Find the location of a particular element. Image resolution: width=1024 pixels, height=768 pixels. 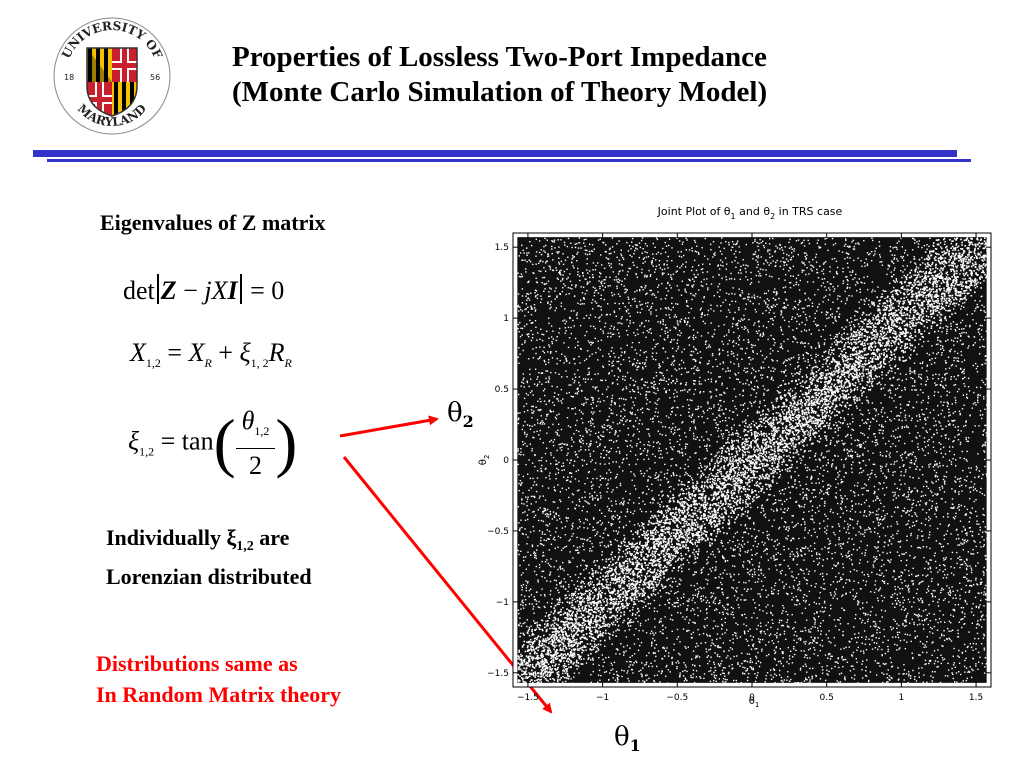

title-line-2: (Monte Carlo Simulation of Theory Model) is located at coordinates (500, 92).